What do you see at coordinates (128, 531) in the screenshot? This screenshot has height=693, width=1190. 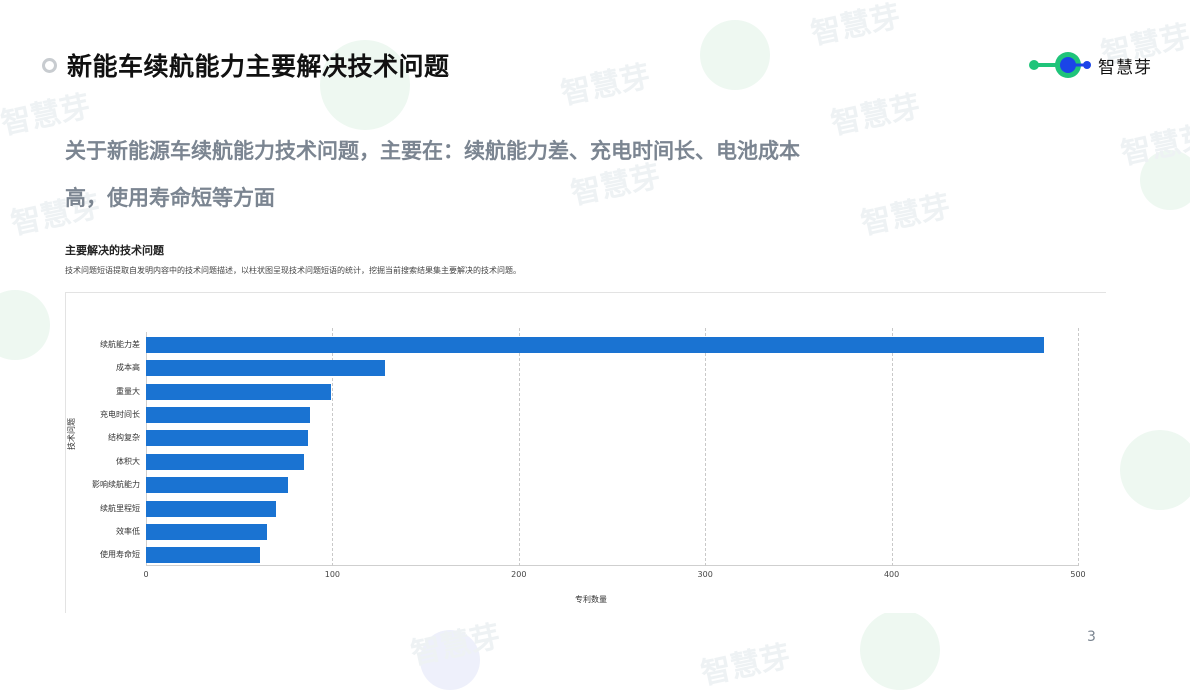 I see `y-category-label: 效率低` at bounding box center [128, 531].